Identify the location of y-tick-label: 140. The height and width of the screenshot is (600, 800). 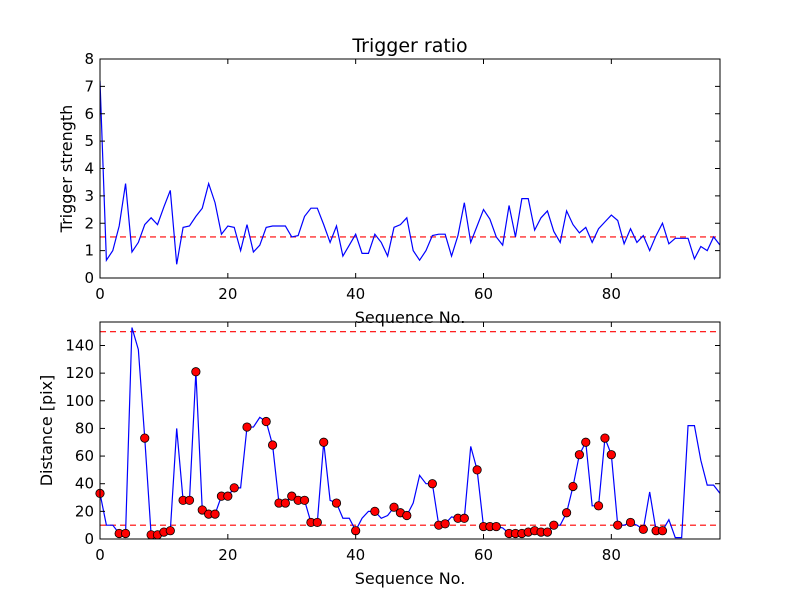
(79, 345).